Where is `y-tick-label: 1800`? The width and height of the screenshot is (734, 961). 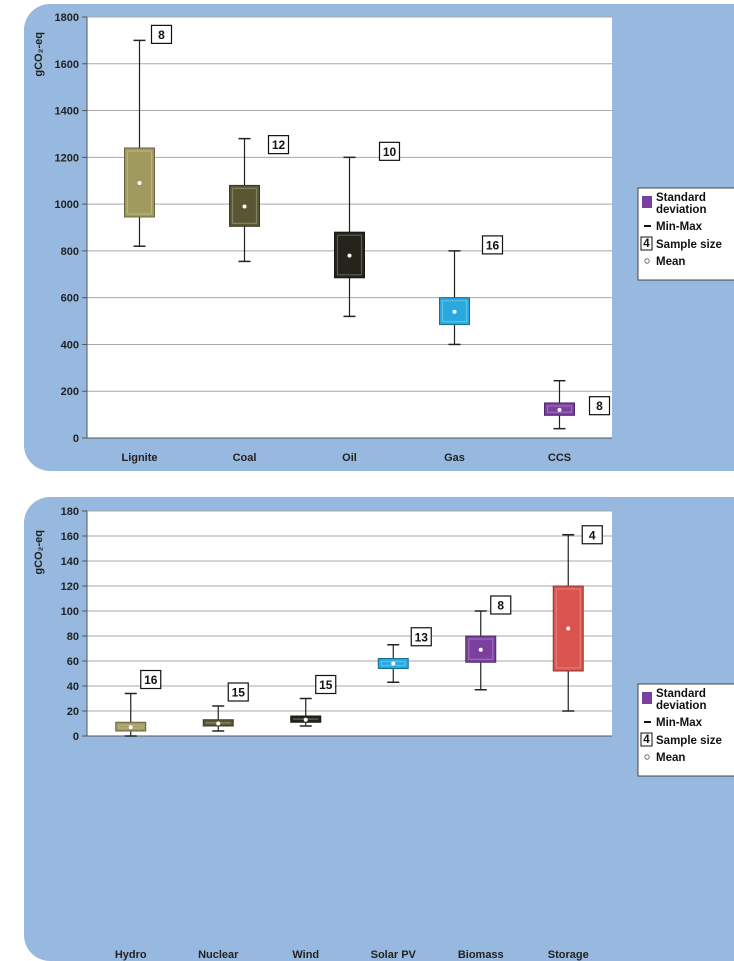
y-tick-label: 1800 is located at coordinates (67, 18).